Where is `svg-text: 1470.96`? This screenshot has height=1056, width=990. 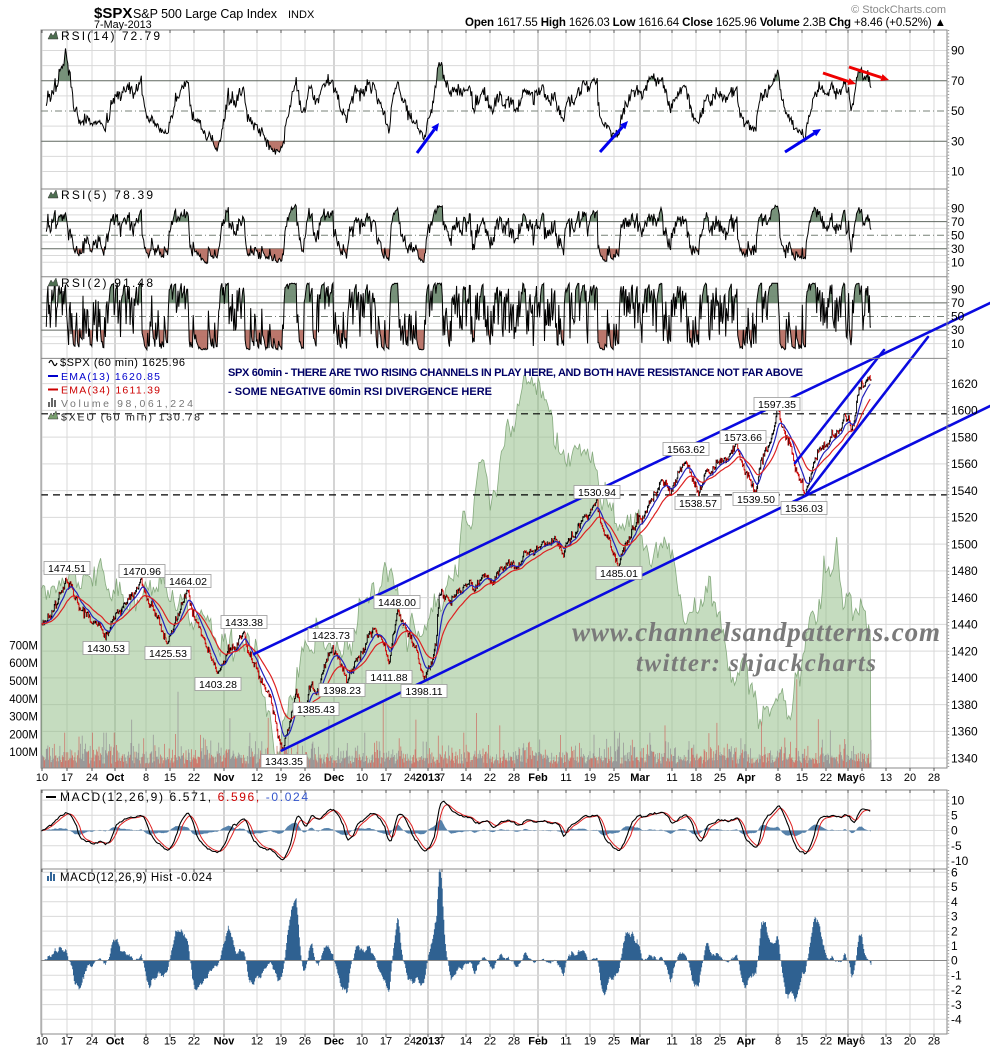 svg-text: 1470.96 is located at coordinates (142, 572).